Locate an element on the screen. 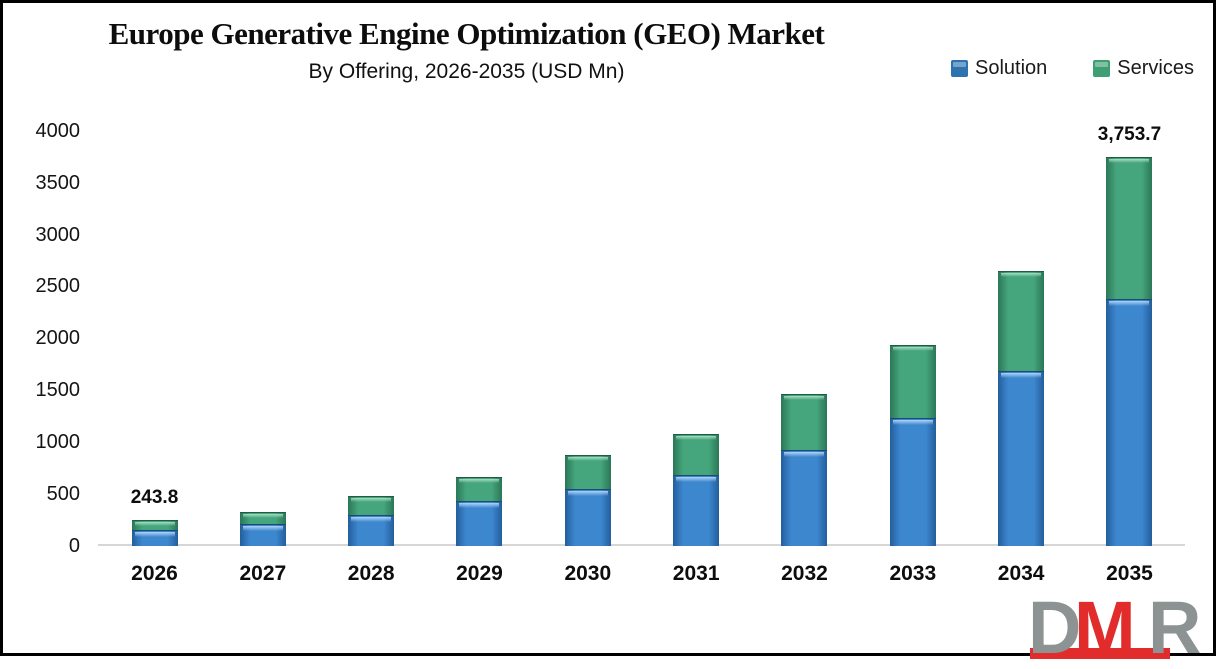  x-axis-label-2029: 2029 is located at coordinates (479, 573).